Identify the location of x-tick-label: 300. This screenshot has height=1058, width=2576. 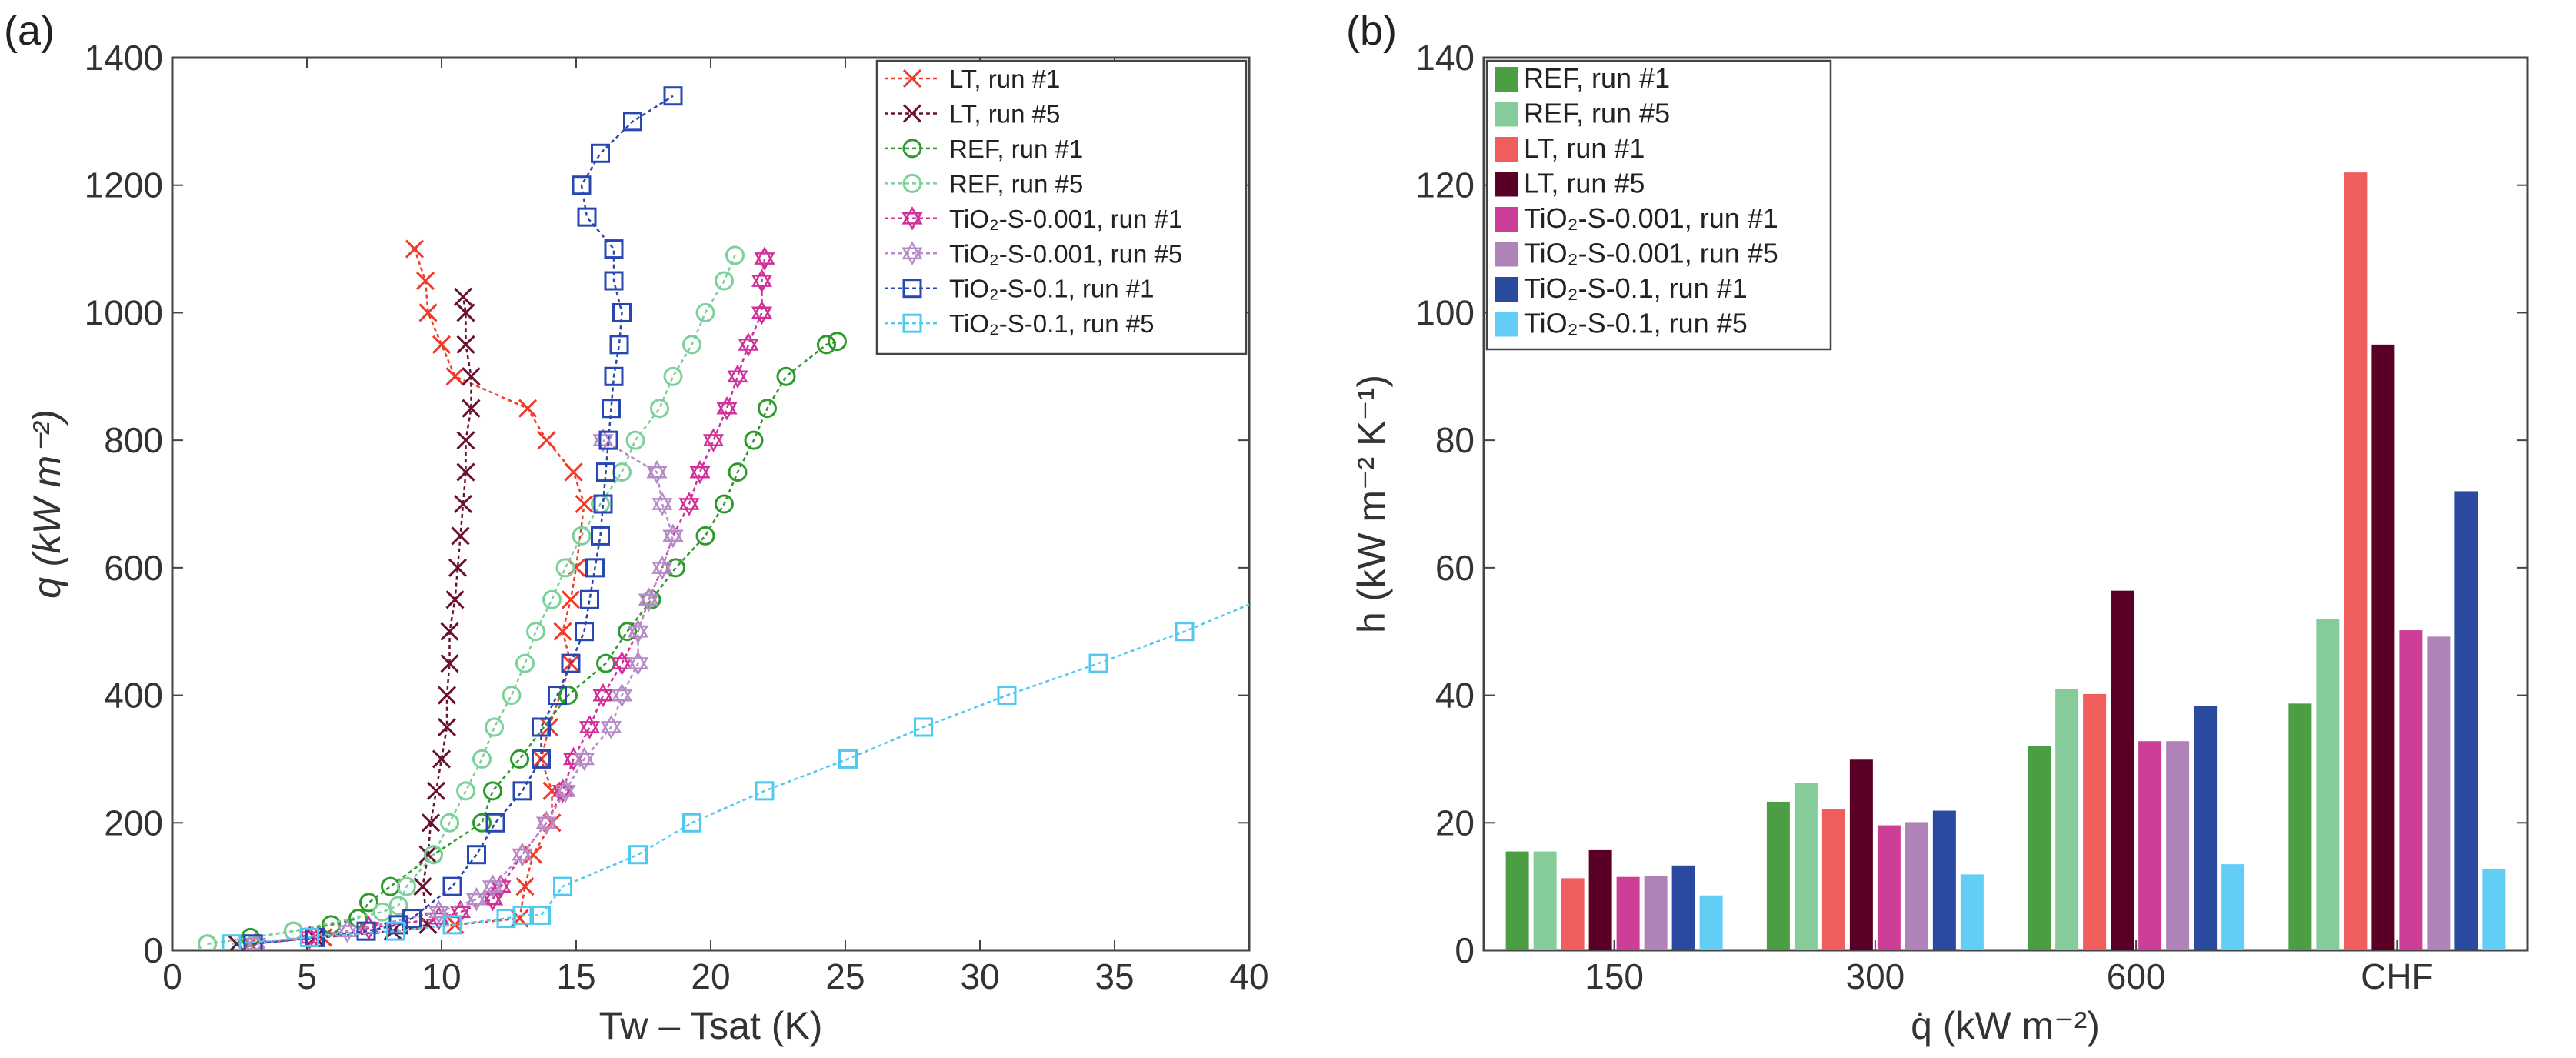
(1875, 976).